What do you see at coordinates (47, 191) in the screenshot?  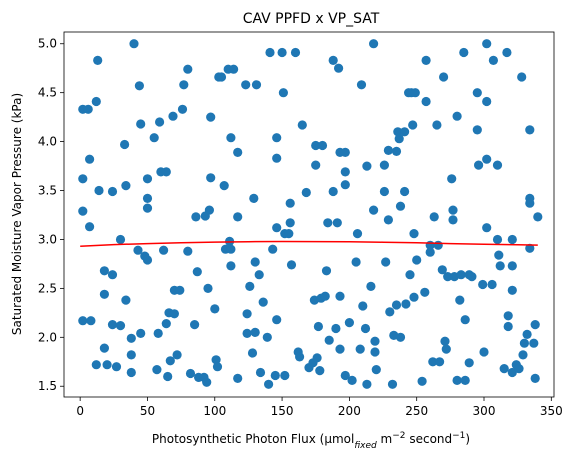 I see `y-tick-label: 3.5` at bounding box center [47, 191].